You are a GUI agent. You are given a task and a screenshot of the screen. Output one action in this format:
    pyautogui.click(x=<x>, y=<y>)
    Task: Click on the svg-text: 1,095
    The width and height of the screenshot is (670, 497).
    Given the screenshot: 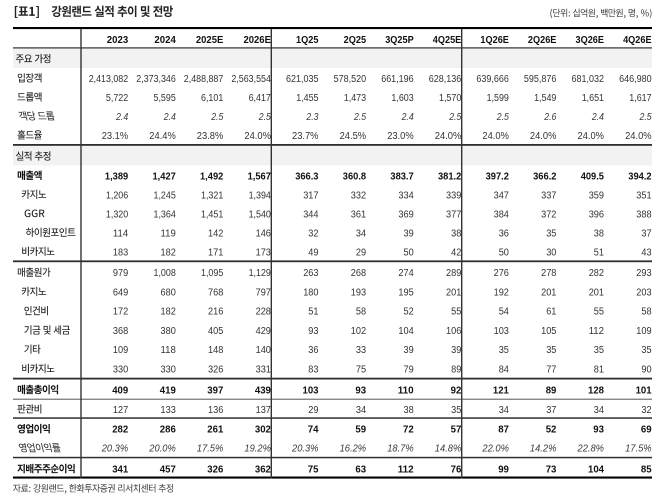 What is the action you would take?
    pyautogui.click(x=212, y=273)
    